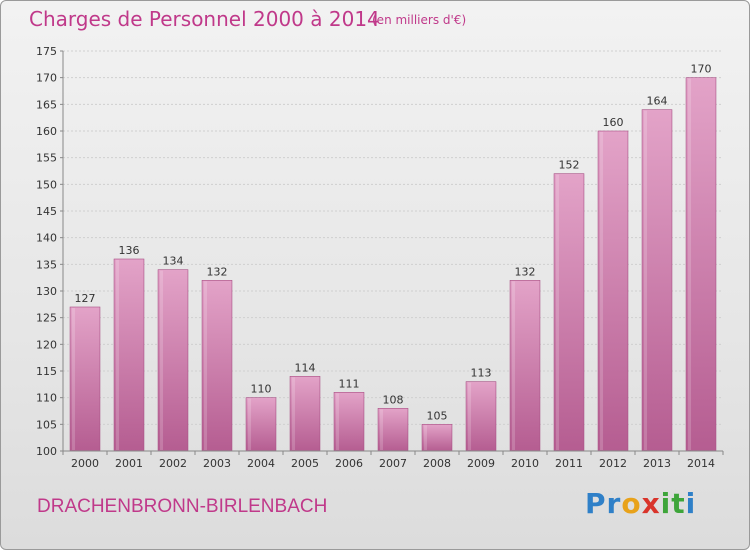 Image resolution: width=750 pixels, height=550 pixels. Describe the element at coordinates (613, 291) in the screenshot. I see `bar-2012` at that location.